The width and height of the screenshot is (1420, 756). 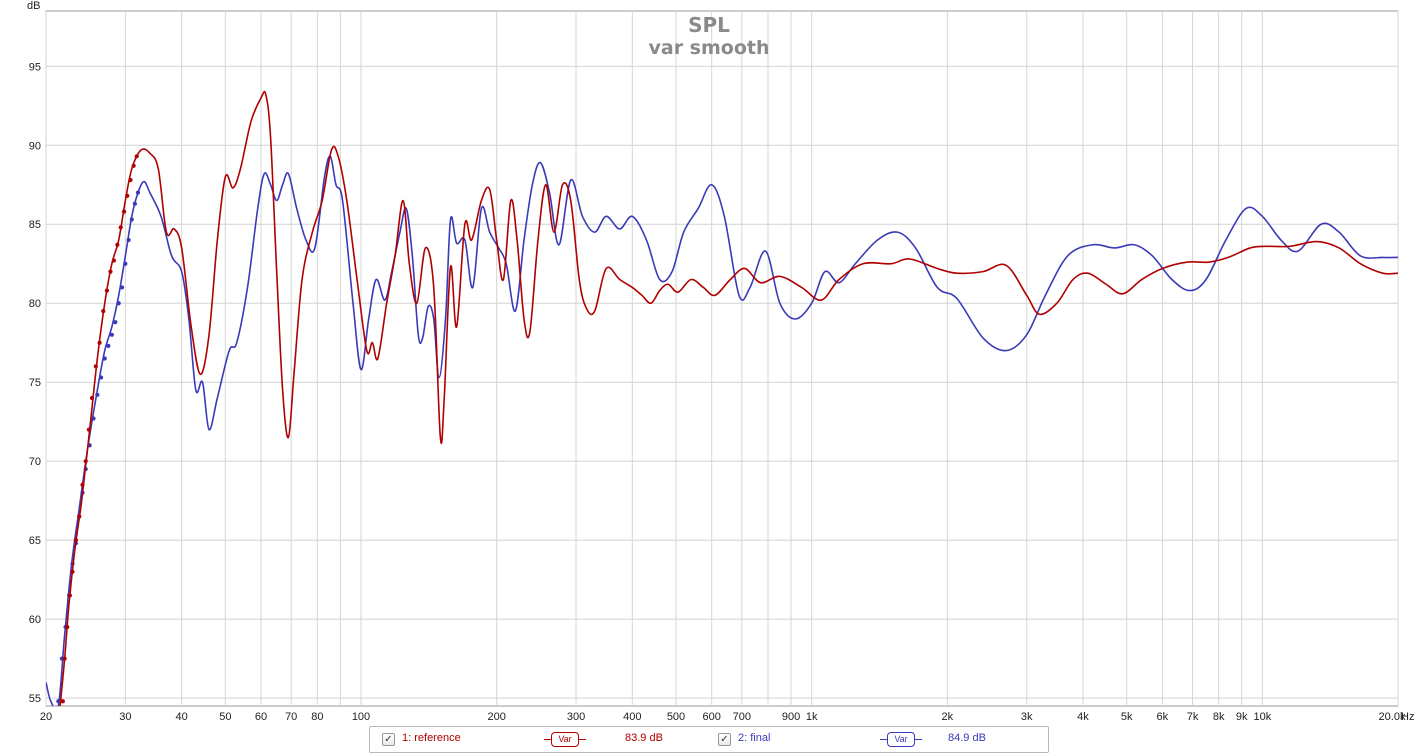 I want to click on legend-label-final: 2: final, so click(x=754, y=738).